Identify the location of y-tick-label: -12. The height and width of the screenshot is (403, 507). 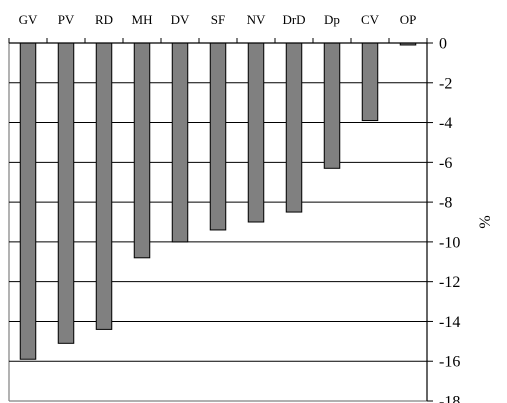
(449, 282).